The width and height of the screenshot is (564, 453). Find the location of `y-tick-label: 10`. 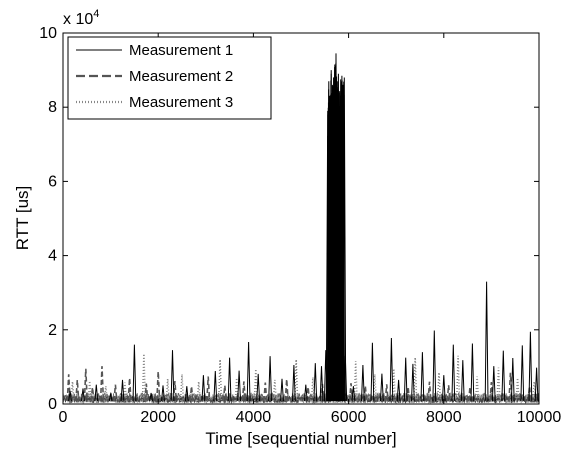

y-tick-label: 10 is located at coordinates (48, 33).